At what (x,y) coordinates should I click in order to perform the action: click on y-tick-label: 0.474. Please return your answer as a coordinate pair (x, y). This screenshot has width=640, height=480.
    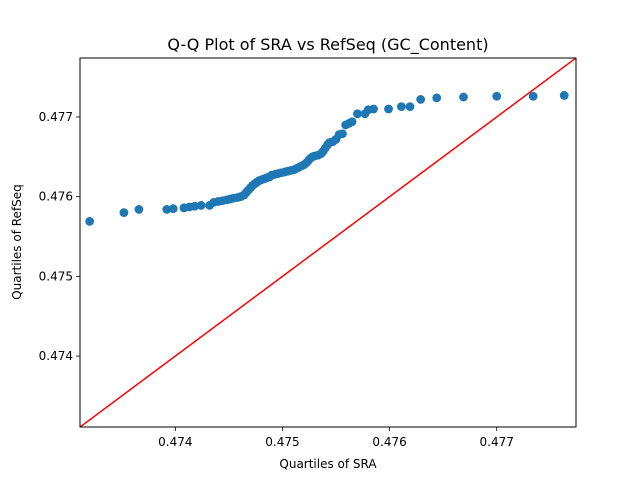
    Looking at the image, I should click on (56, 356).